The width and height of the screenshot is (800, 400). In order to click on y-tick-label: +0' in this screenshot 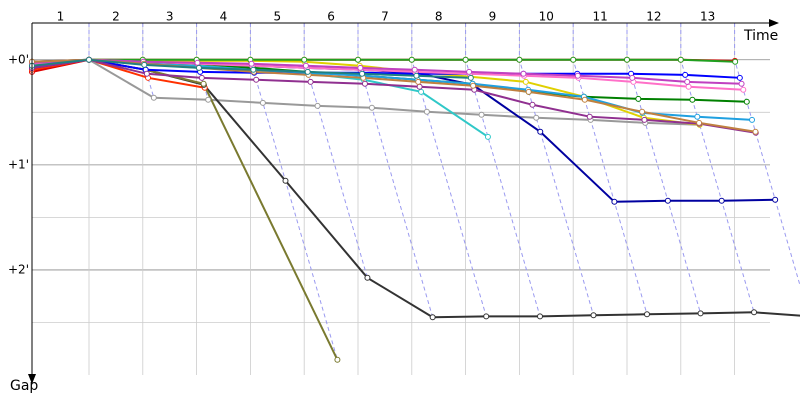, I will do `click(18, 59)`.